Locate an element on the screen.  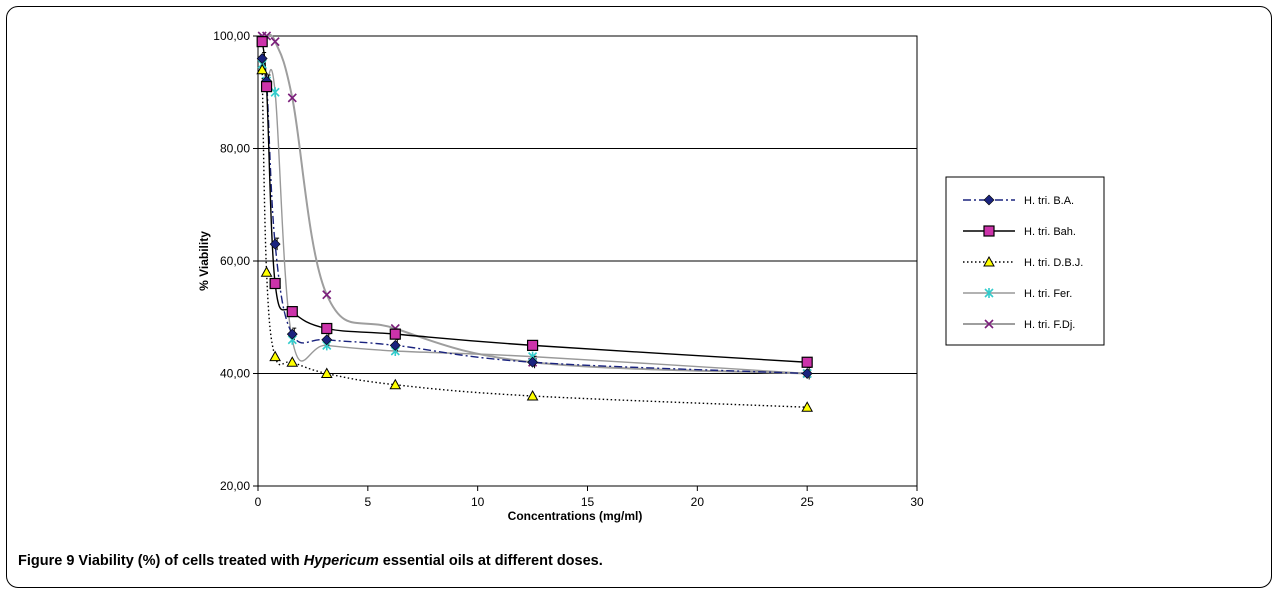
caption-text-after: essential oils at different doses. is located at coordinates (490, 561).